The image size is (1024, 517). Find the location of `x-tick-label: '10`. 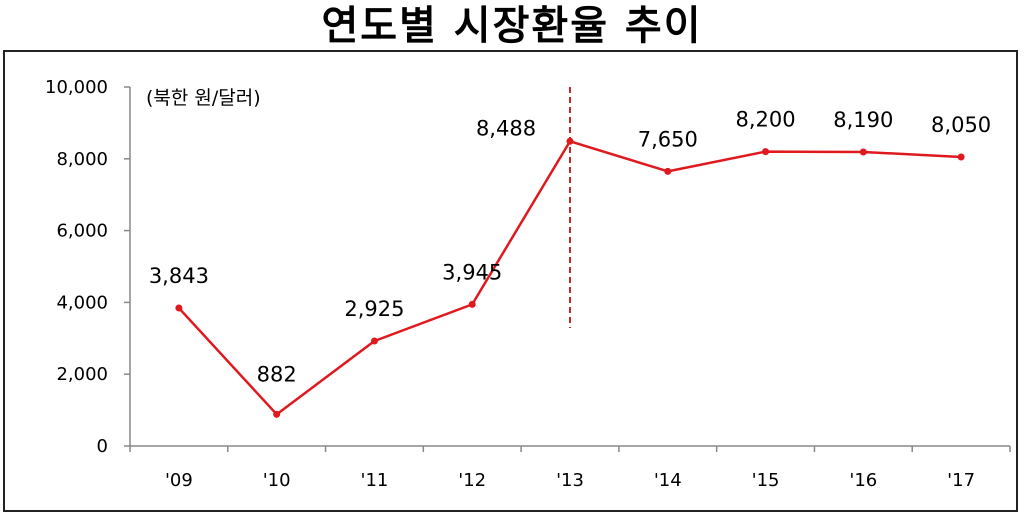

x-tick-label: '10 is located at coordinates (277, 480).